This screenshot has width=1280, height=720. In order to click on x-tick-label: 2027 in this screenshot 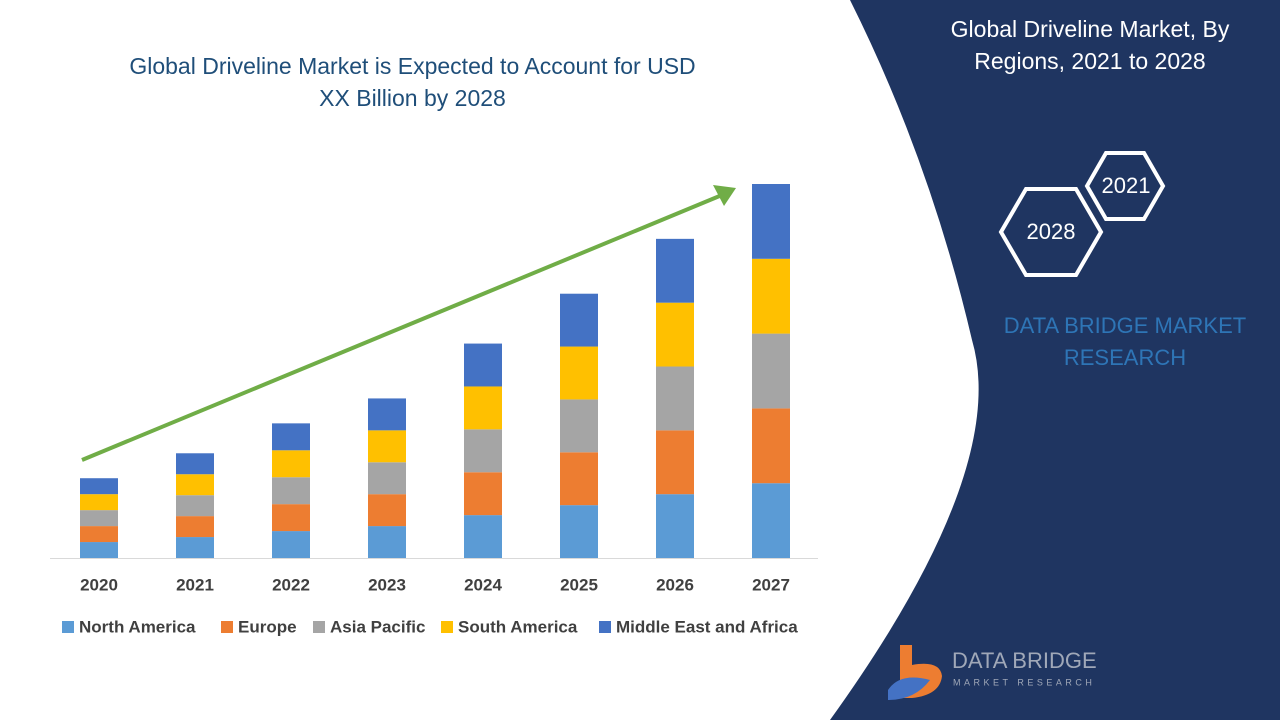, I will do `click(771, 584)`.